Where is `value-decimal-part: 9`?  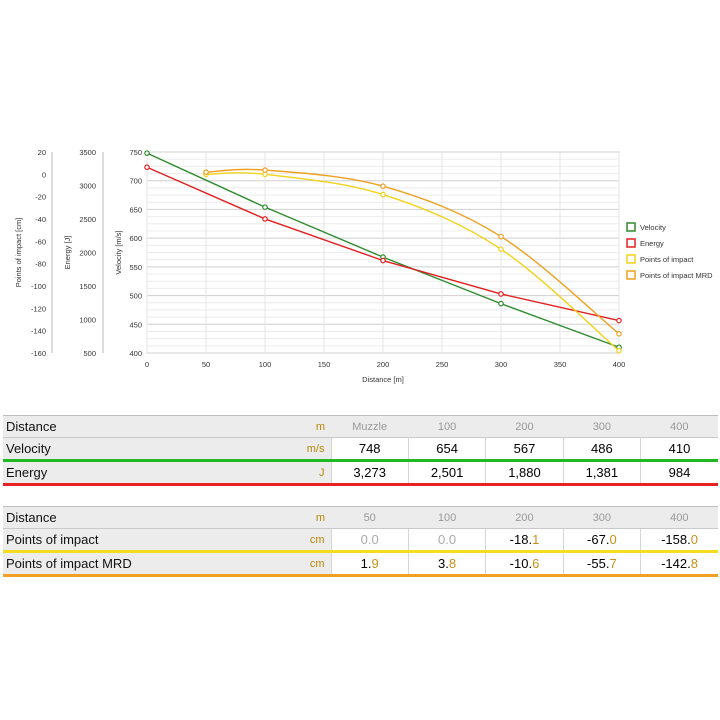
value-decimal-part: 9 is located at coordinates (375, 563).